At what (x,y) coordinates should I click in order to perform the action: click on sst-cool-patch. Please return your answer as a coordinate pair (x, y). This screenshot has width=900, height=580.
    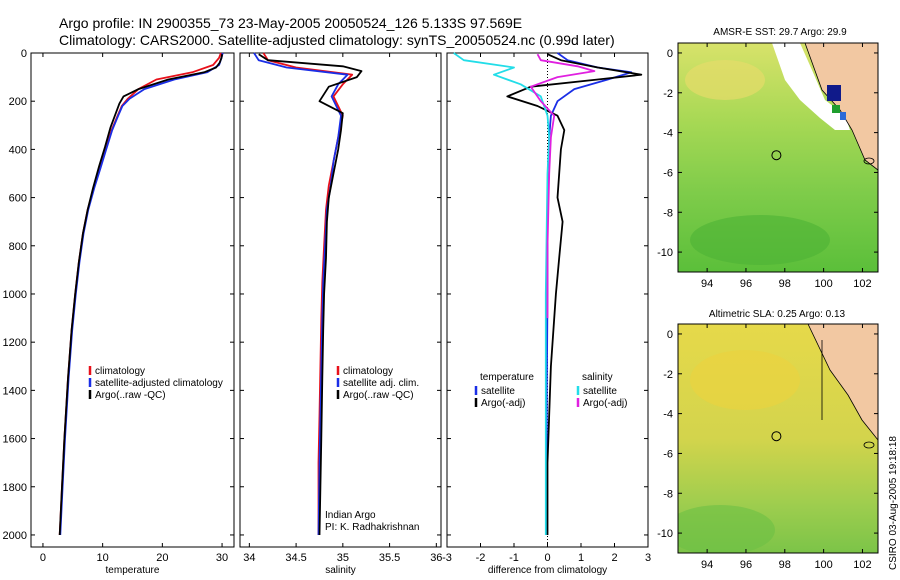
    Looking at the image, I should click on (760, 240).